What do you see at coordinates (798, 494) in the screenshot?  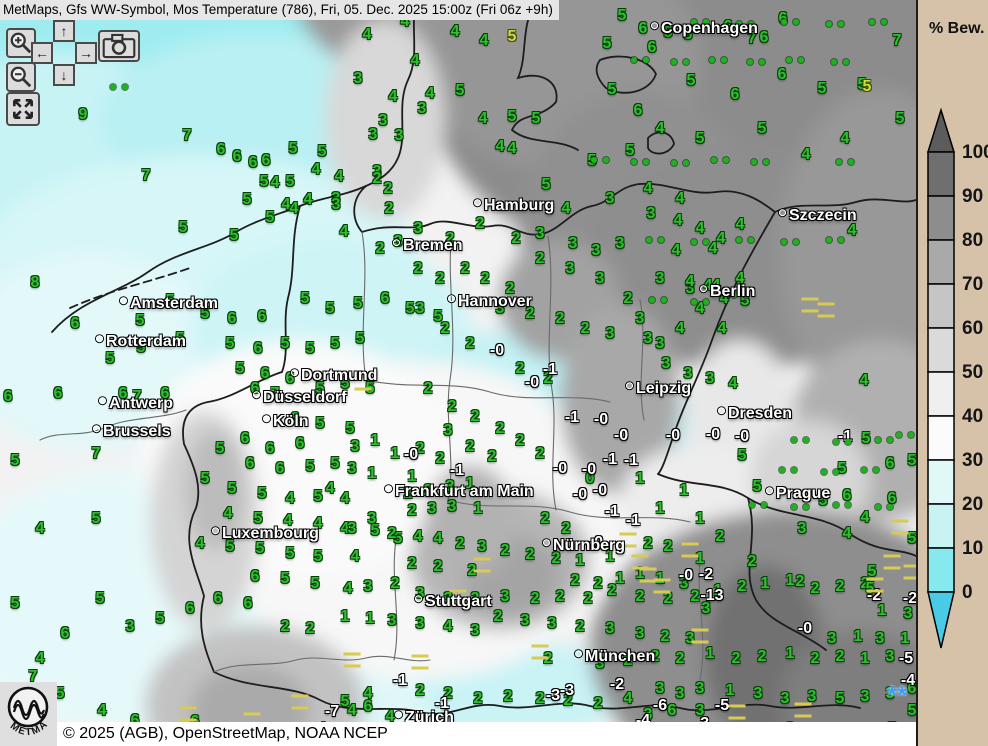 I see `city-label: Prague` at bounding box center [798, 494].